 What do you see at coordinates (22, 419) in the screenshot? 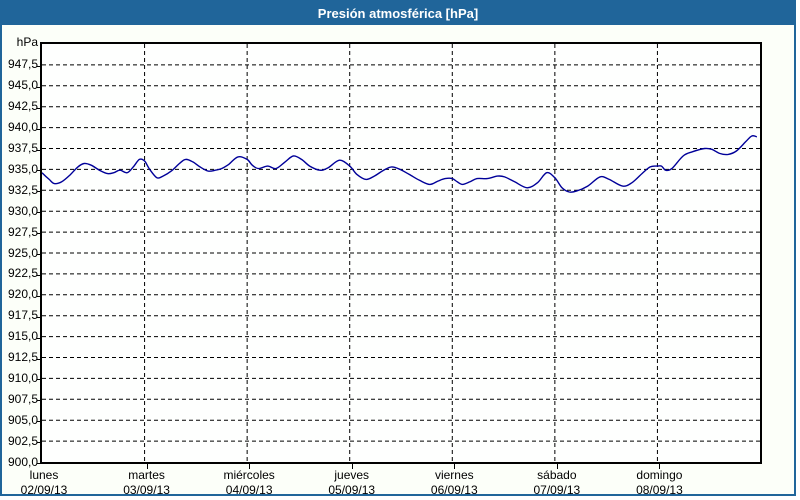
I see `y-tick-label: 905,0` at bounding box center [22, 419].